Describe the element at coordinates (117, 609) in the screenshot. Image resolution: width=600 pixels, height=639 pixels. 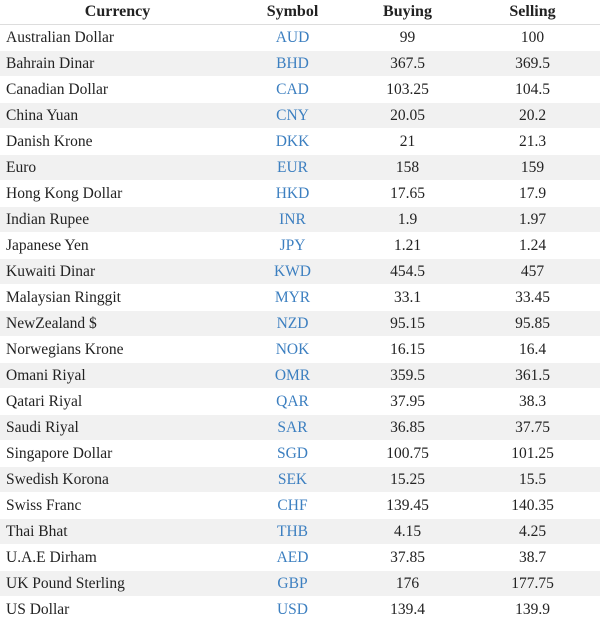
I see `currency-name: US Dollar` at that location.